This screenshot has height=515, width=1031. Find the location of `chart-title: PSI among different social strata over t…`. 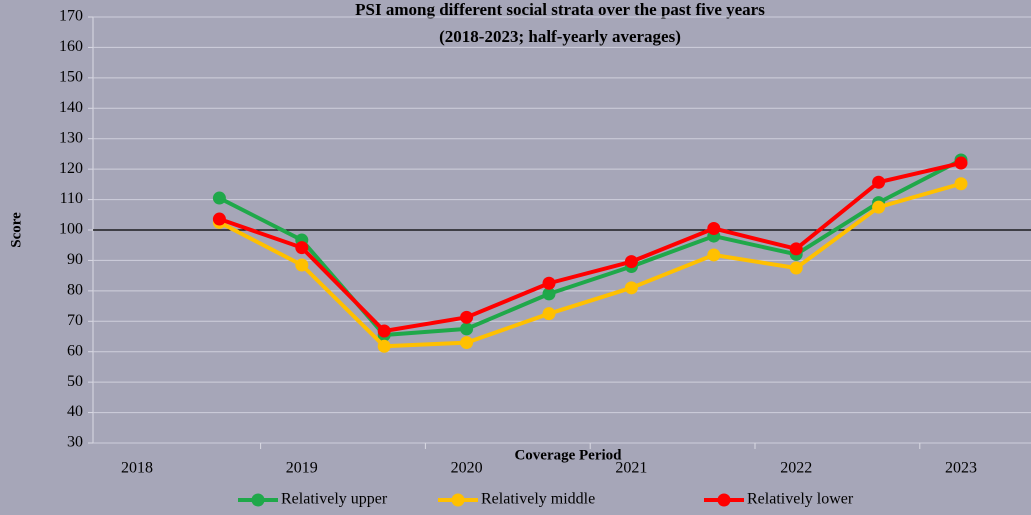

chart-title: PSI among different social strata over t… is located at coordinates (560, 9).